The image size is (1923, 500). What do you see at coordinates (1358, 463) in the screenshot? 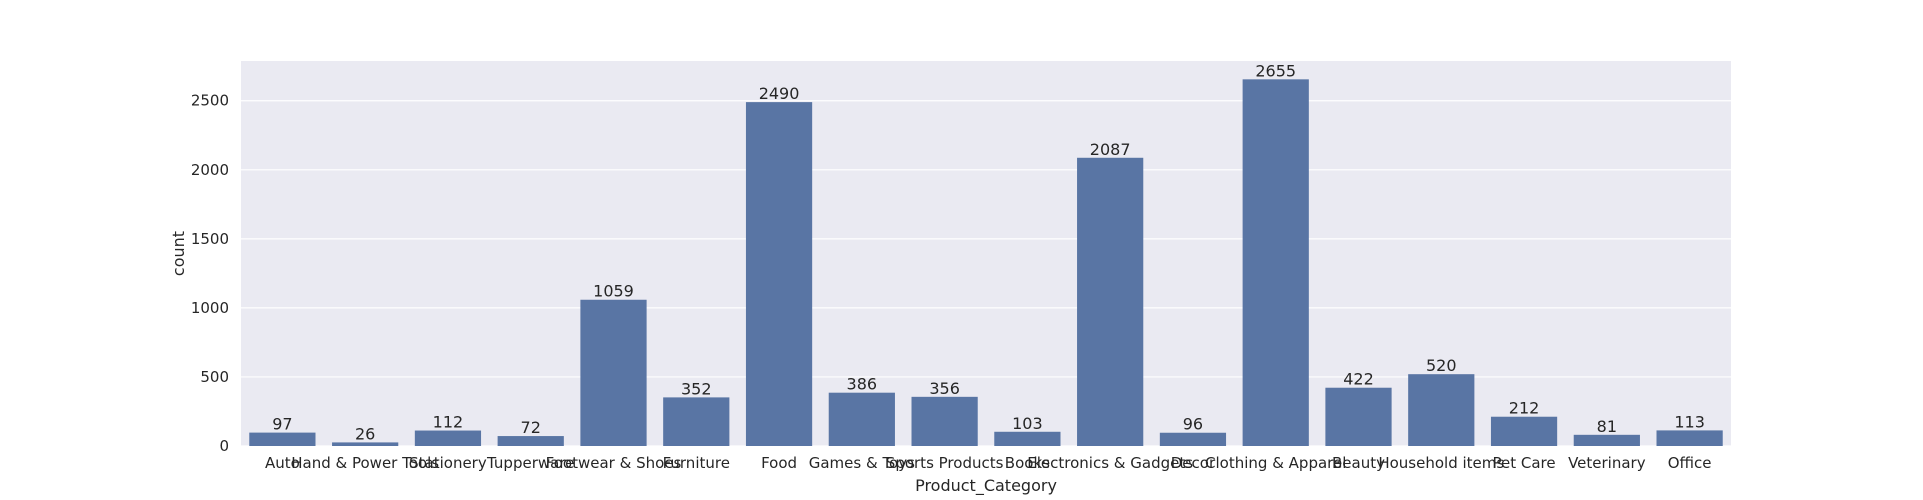
I see `x-tick-label: Beauty` at bounding box center [1358, 463].